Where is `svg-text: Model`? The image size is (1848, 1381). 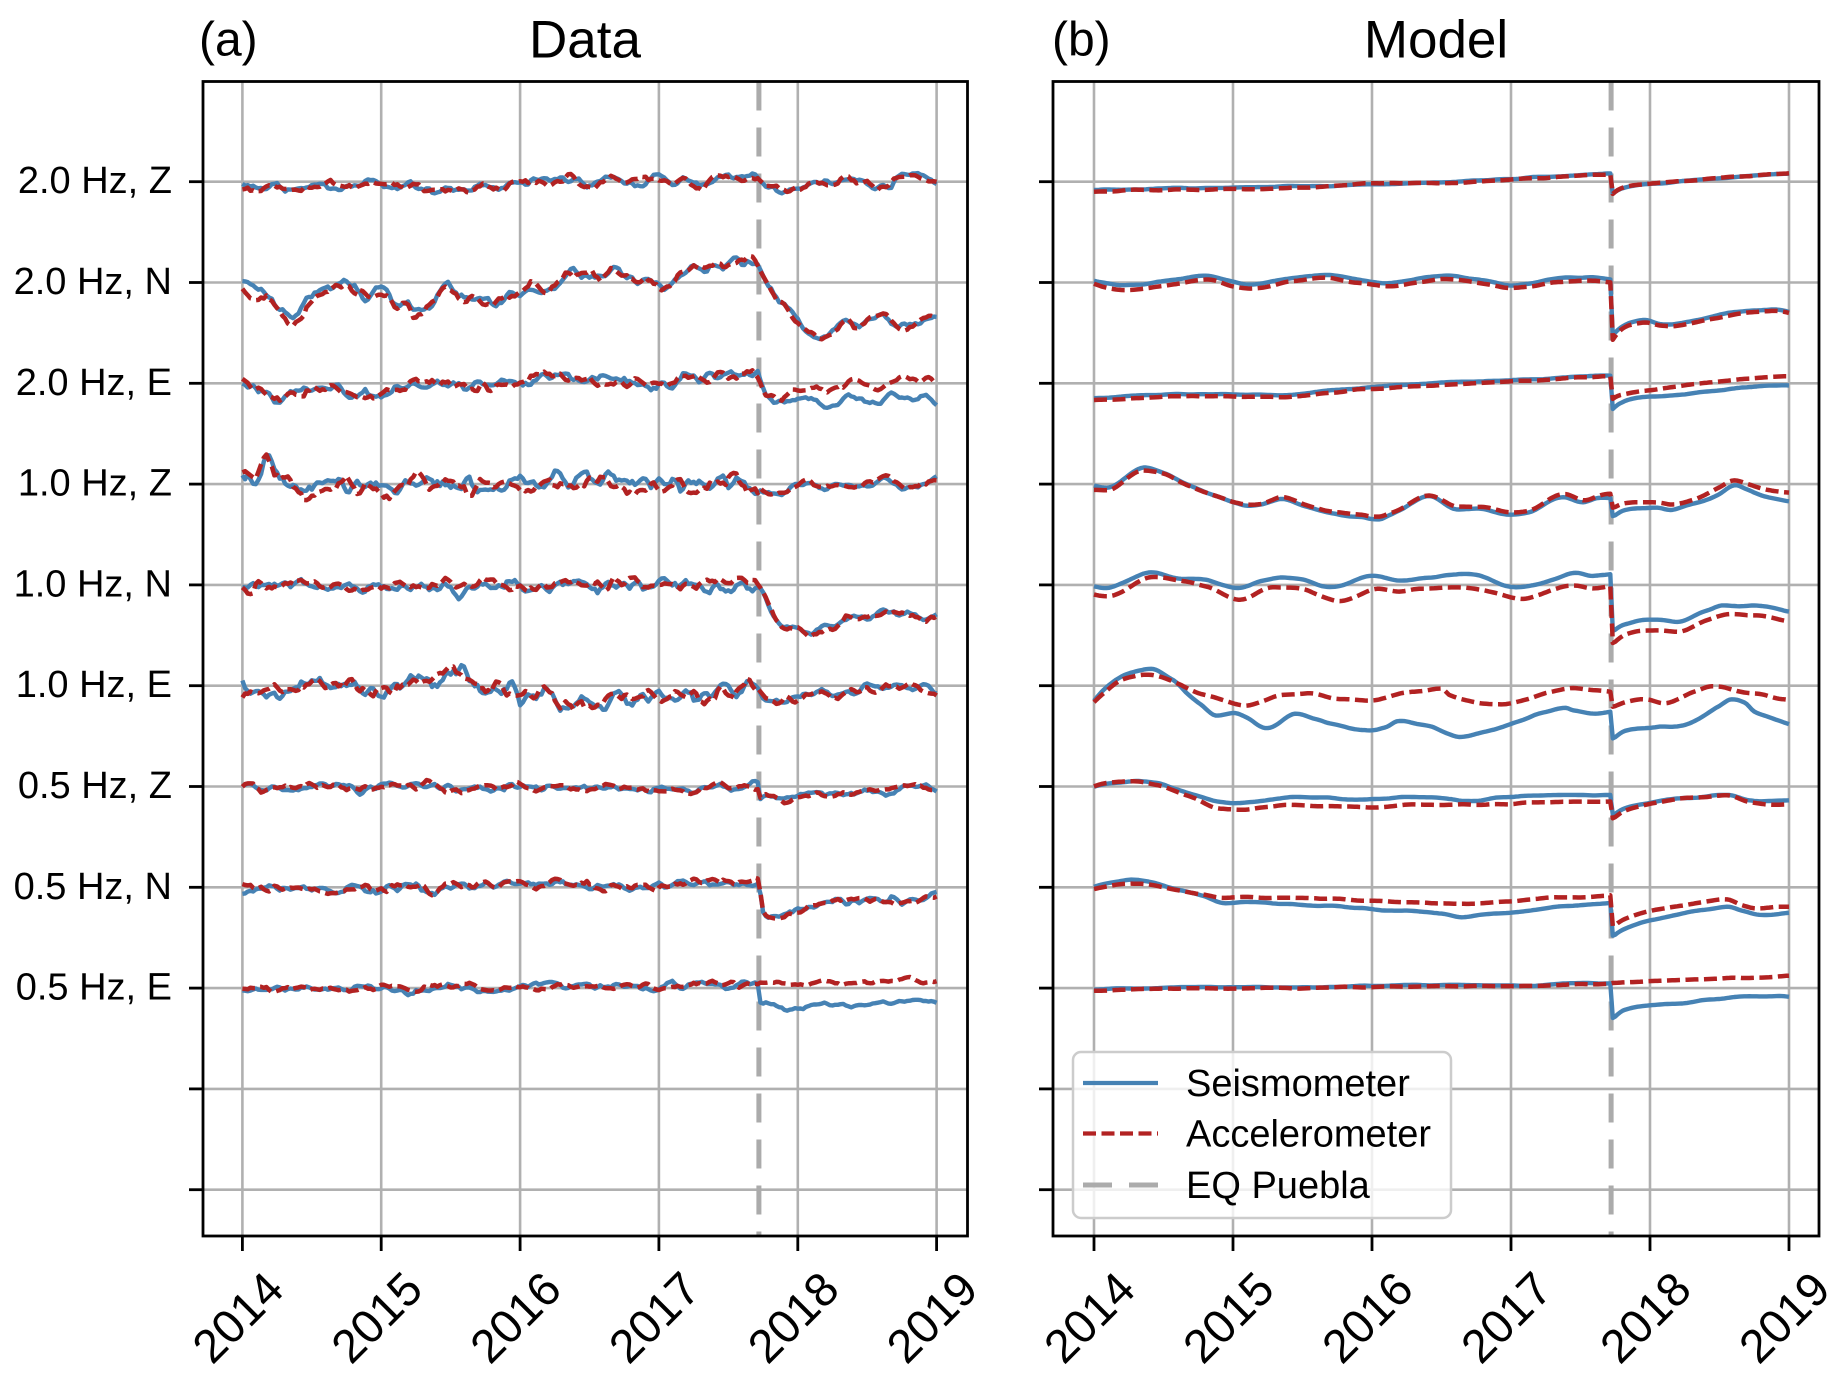 svg-text: Model is located at coordinates (1436, 40).